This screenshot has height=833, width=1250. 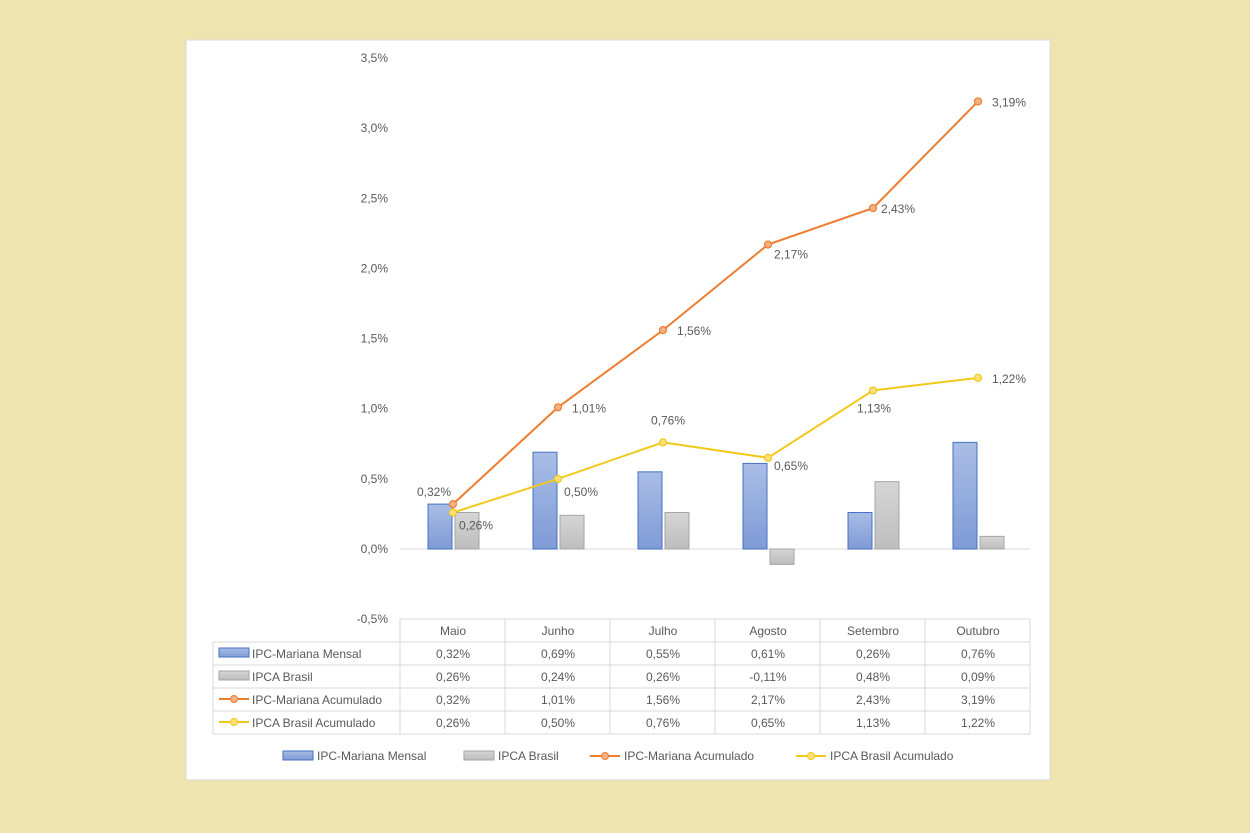 I want to click on ipca-brasil-acumulado-line, so click(x=715, y=445).